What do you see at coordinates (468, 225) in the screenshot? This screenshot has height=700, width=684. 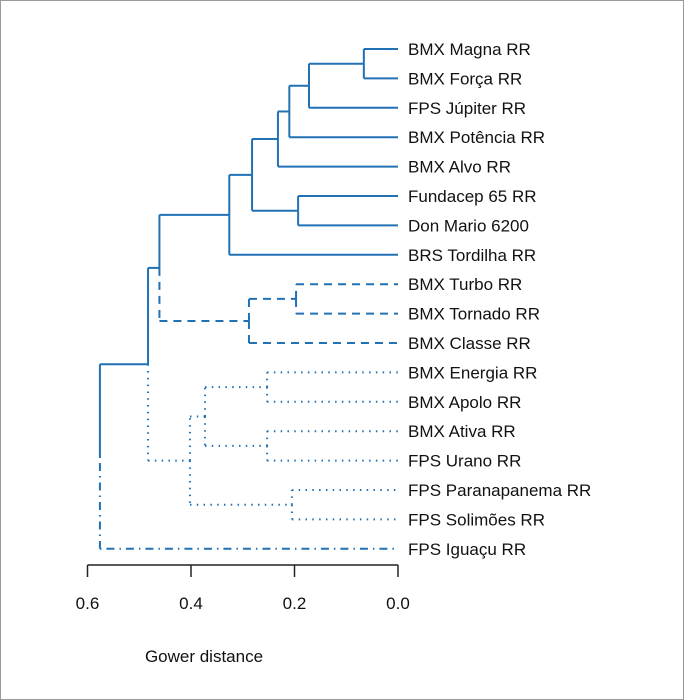 I see `leaf-label: Don Mario 6200` at bounding box center [468, 225].